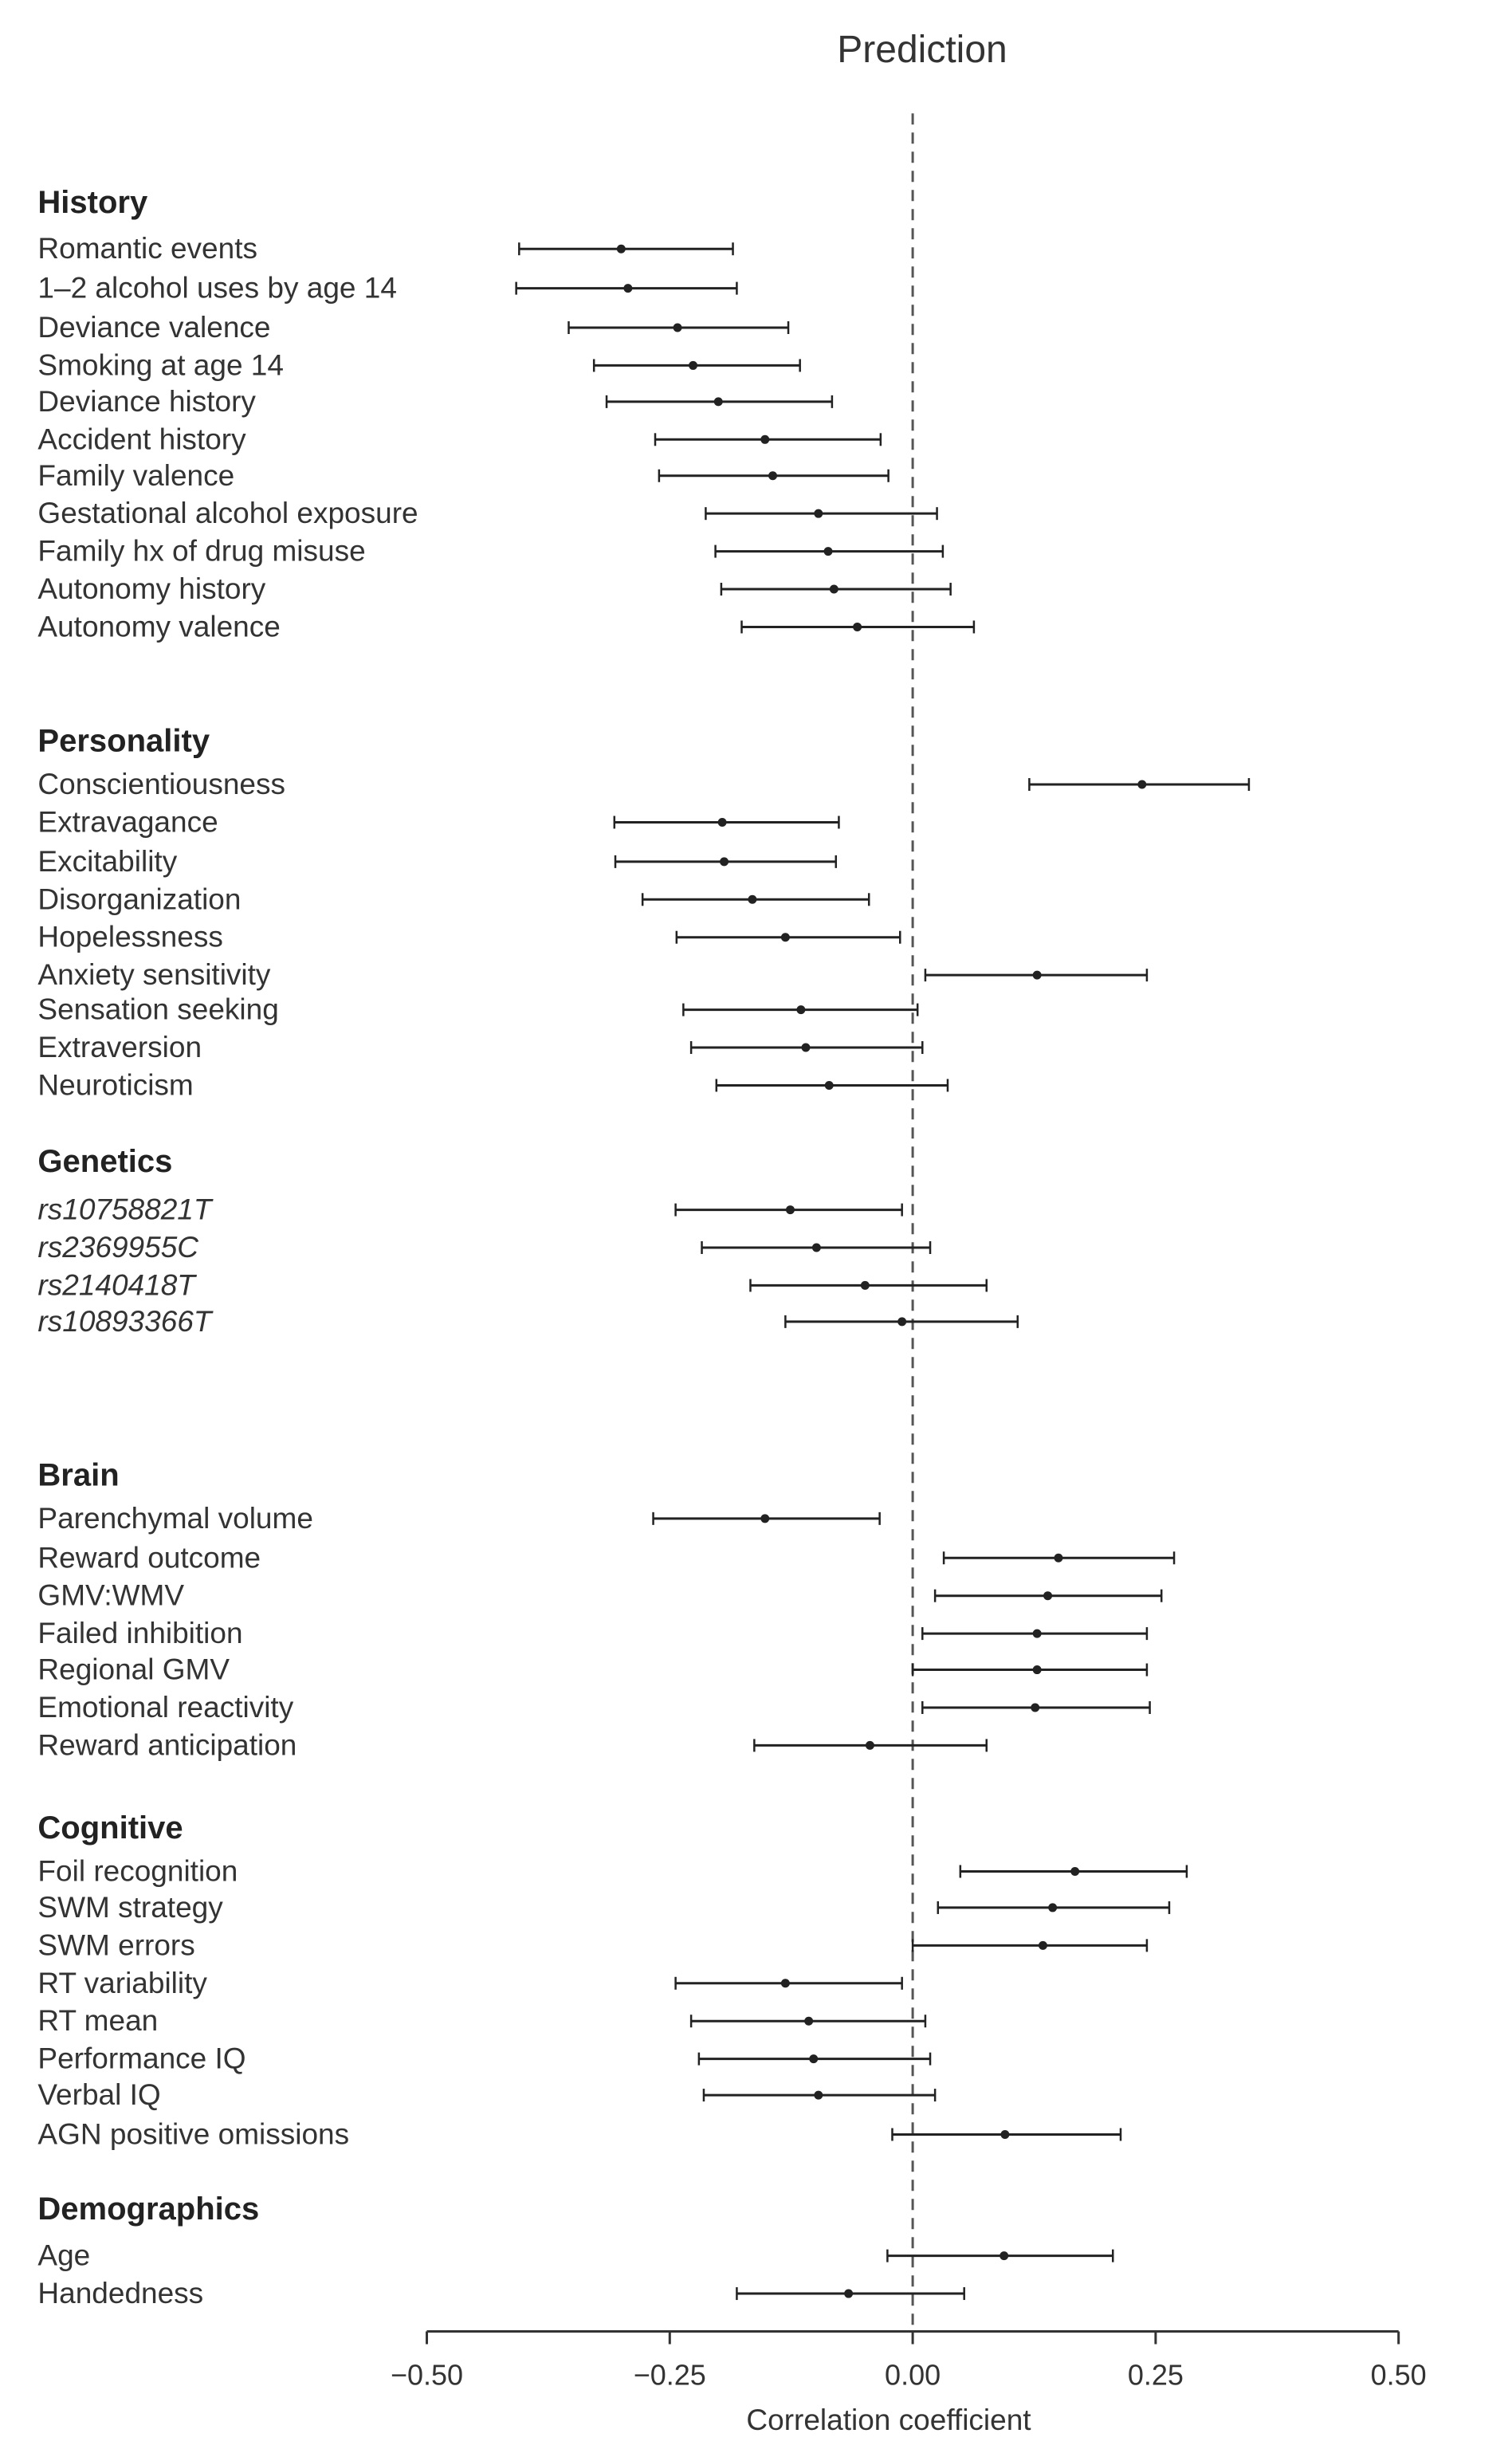 The height and width of the screenshot is (2449, 1512). Describe the element at coordinates (78, 1475) in the screenshot. I see `group-header: Brain` at that location.